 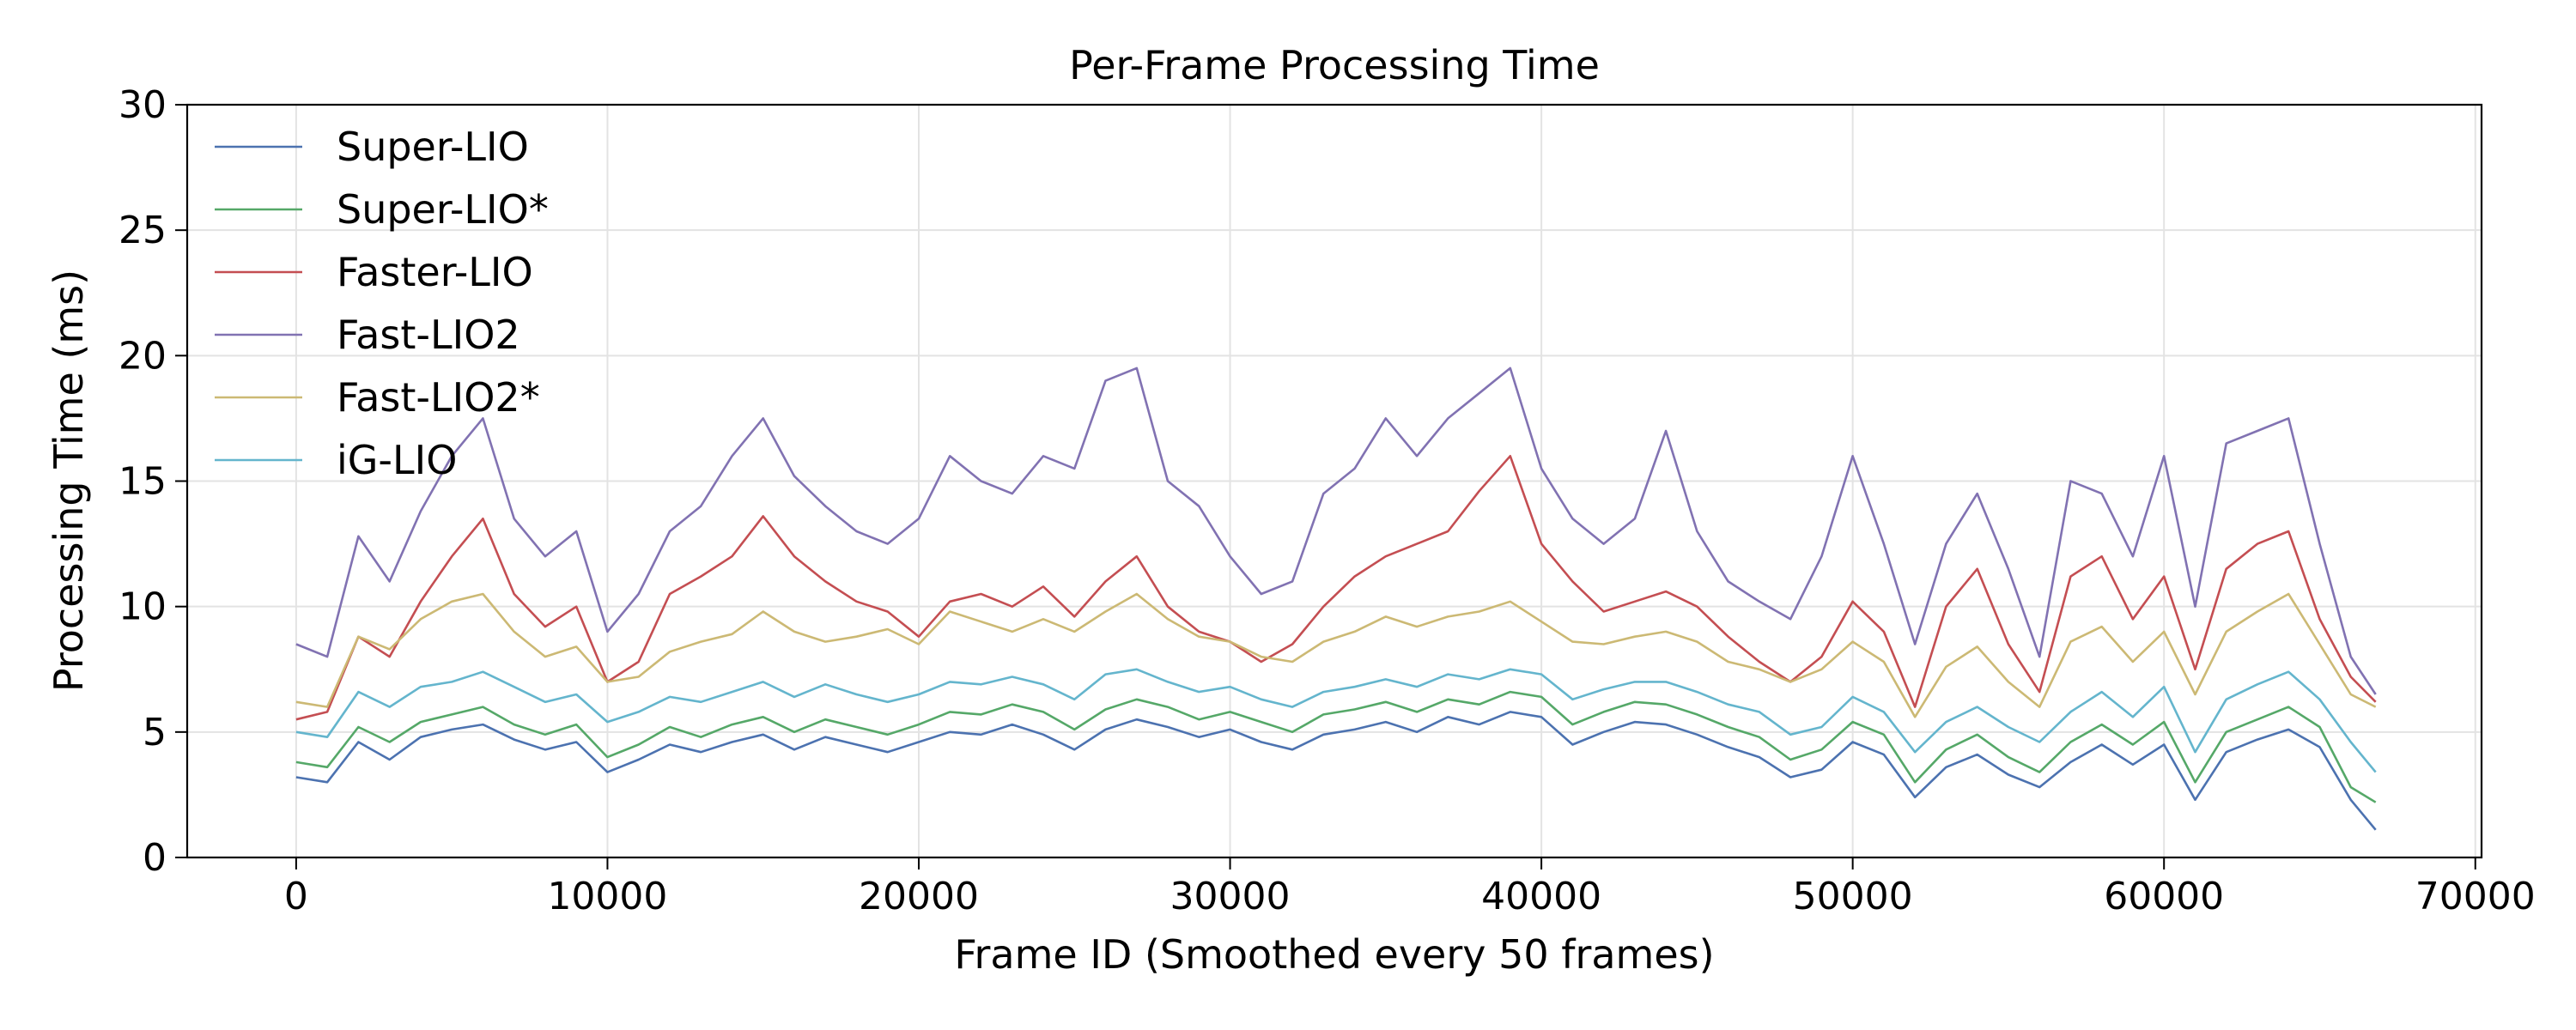 I want to click on y-tick-label: 5, so click(x=155, y=732).